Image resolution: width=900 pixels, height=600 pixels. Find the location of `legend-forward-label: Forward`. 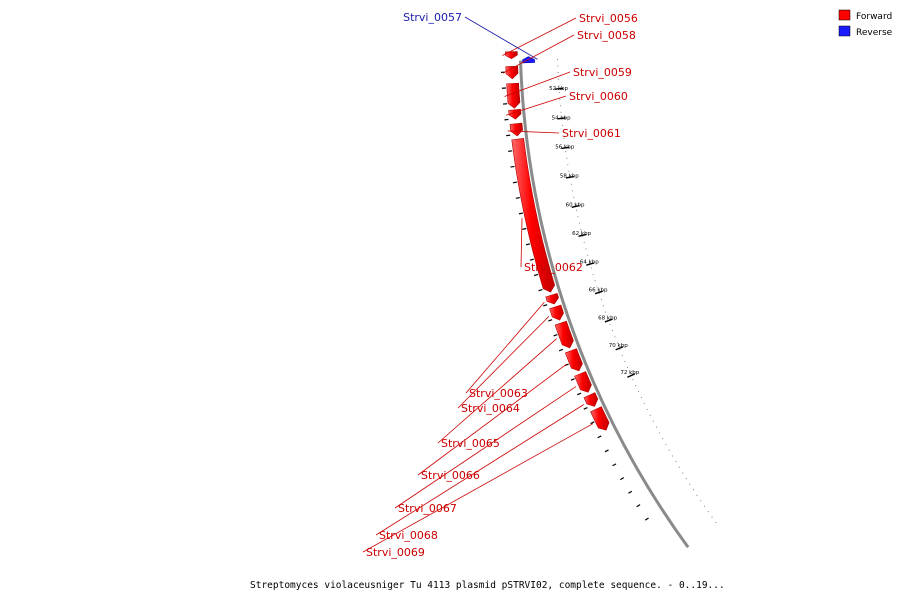

legend-forward-label: Forward is located at coordinates (874, 17).